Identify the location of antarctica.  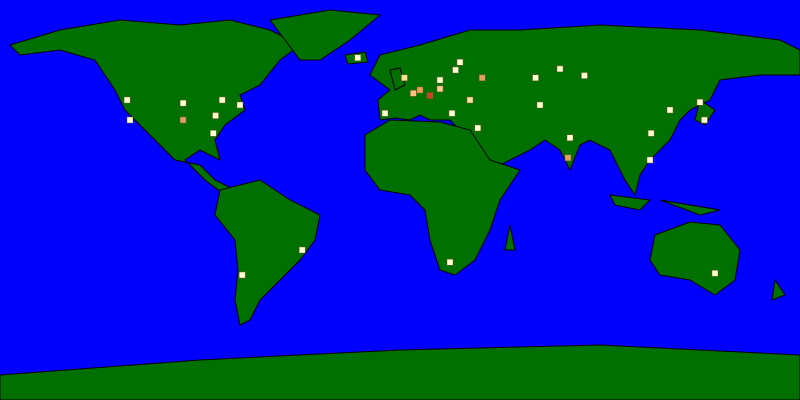
(400, 372).